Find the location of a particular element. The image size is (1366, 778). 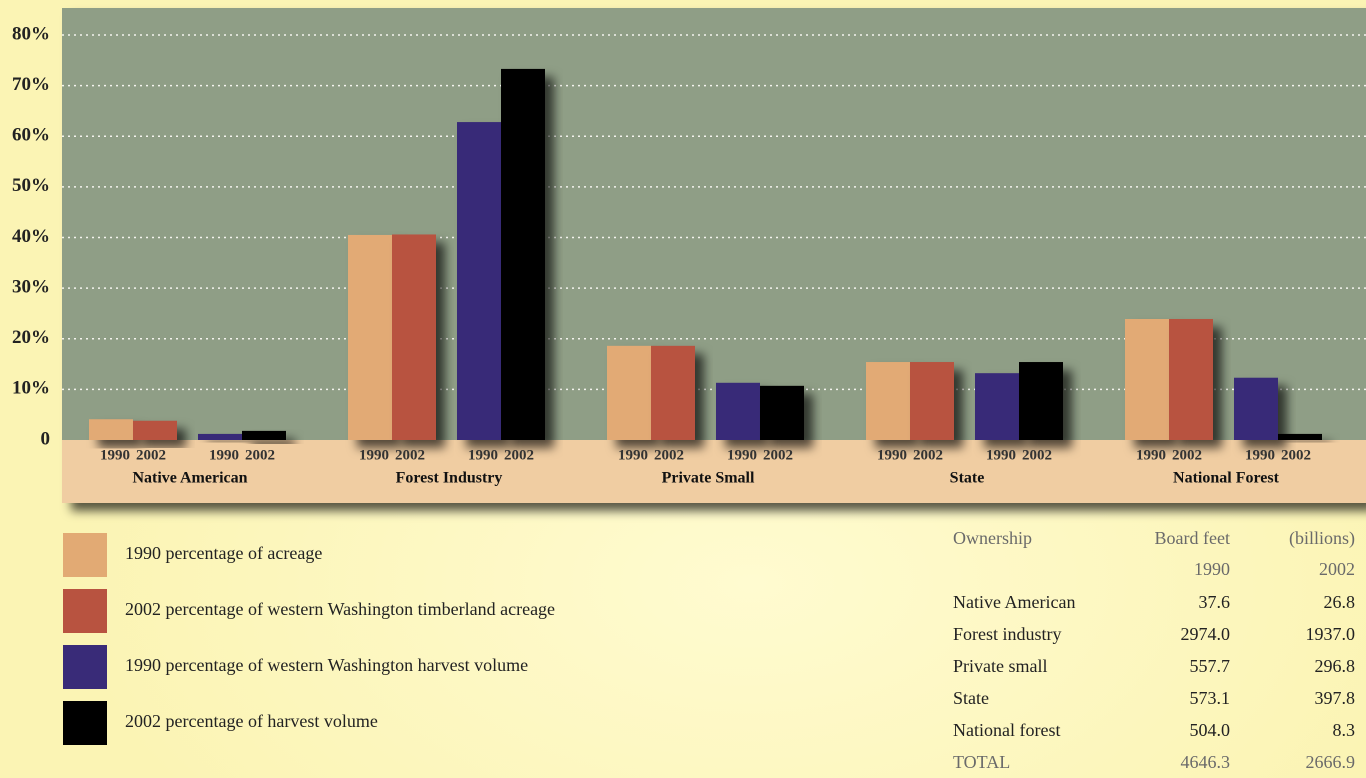

table-header: (billions) is located at coordinates (1322, 538).